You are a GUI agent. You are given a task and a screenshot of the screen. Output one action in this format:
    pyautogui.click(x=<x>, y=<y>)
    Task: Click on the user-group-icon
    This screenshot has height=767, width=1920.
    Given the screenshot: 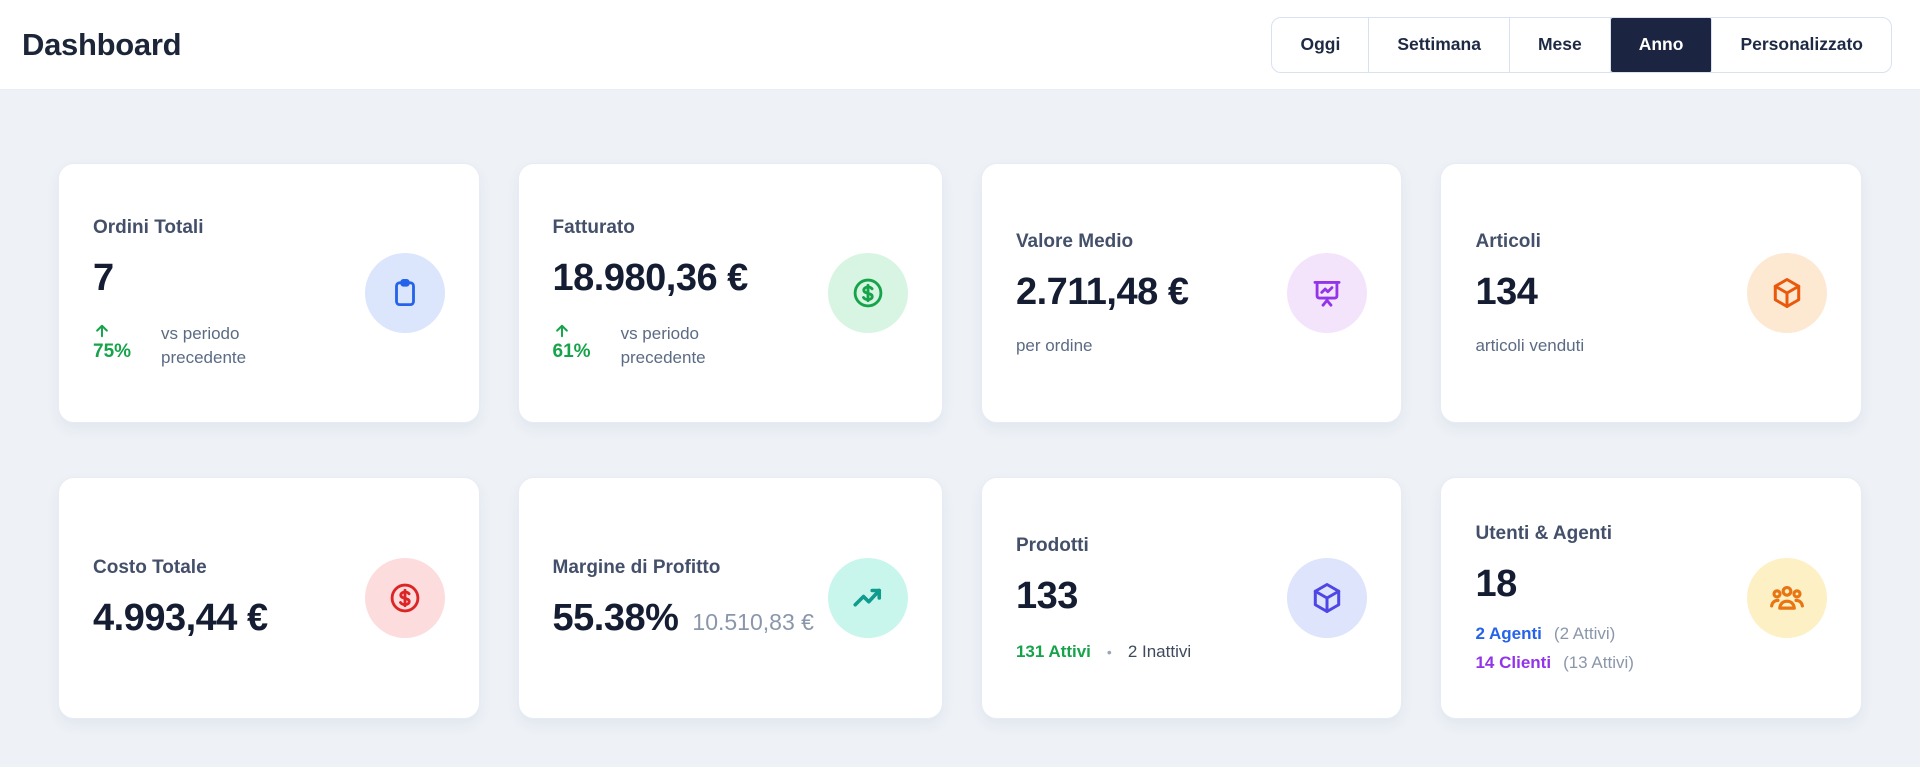 What is the action you would take?
    pyautogui.click(x=1787, y=598)
    